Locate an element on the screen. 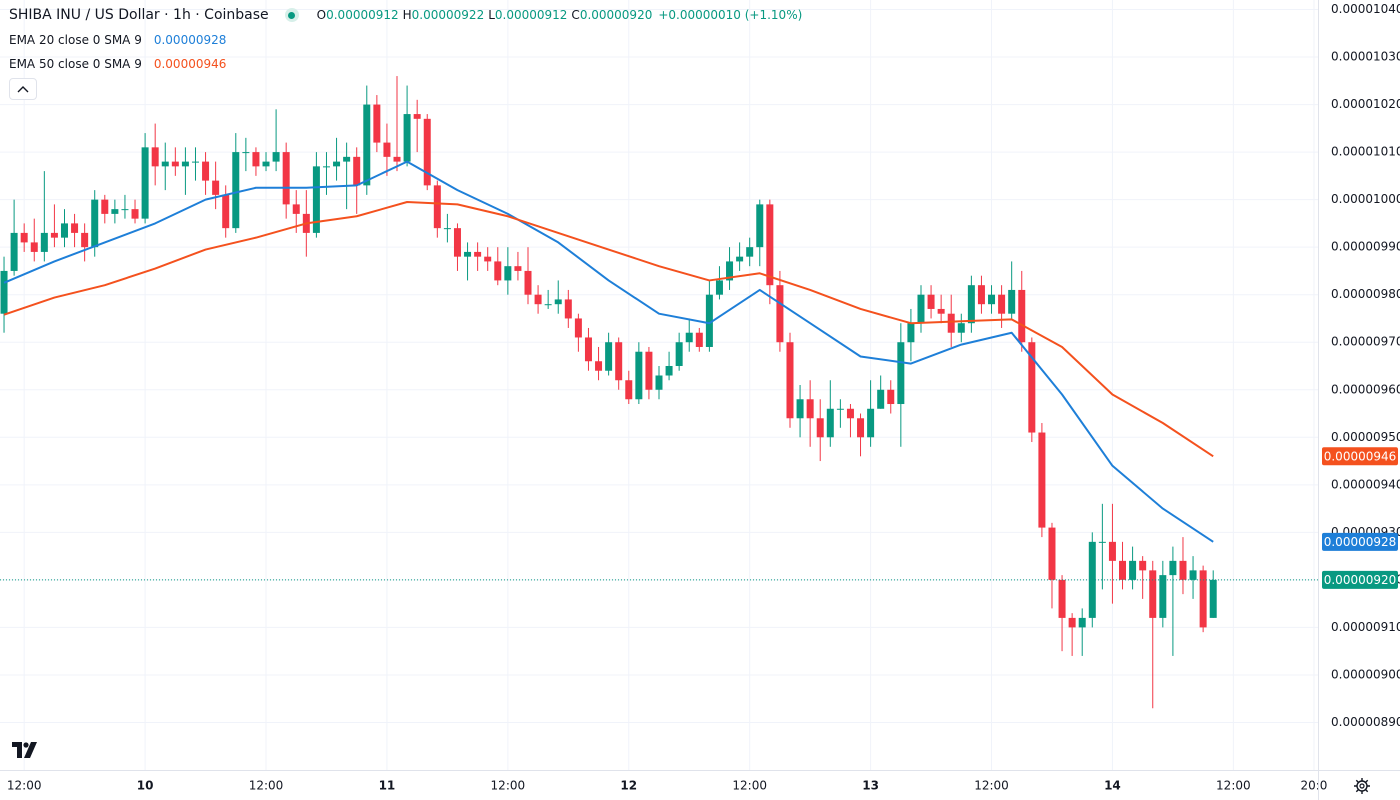 Image resolution: width=1400 pixels, height=800 pixels. x-tick-label: 13 is located at coordinates (870, 786).